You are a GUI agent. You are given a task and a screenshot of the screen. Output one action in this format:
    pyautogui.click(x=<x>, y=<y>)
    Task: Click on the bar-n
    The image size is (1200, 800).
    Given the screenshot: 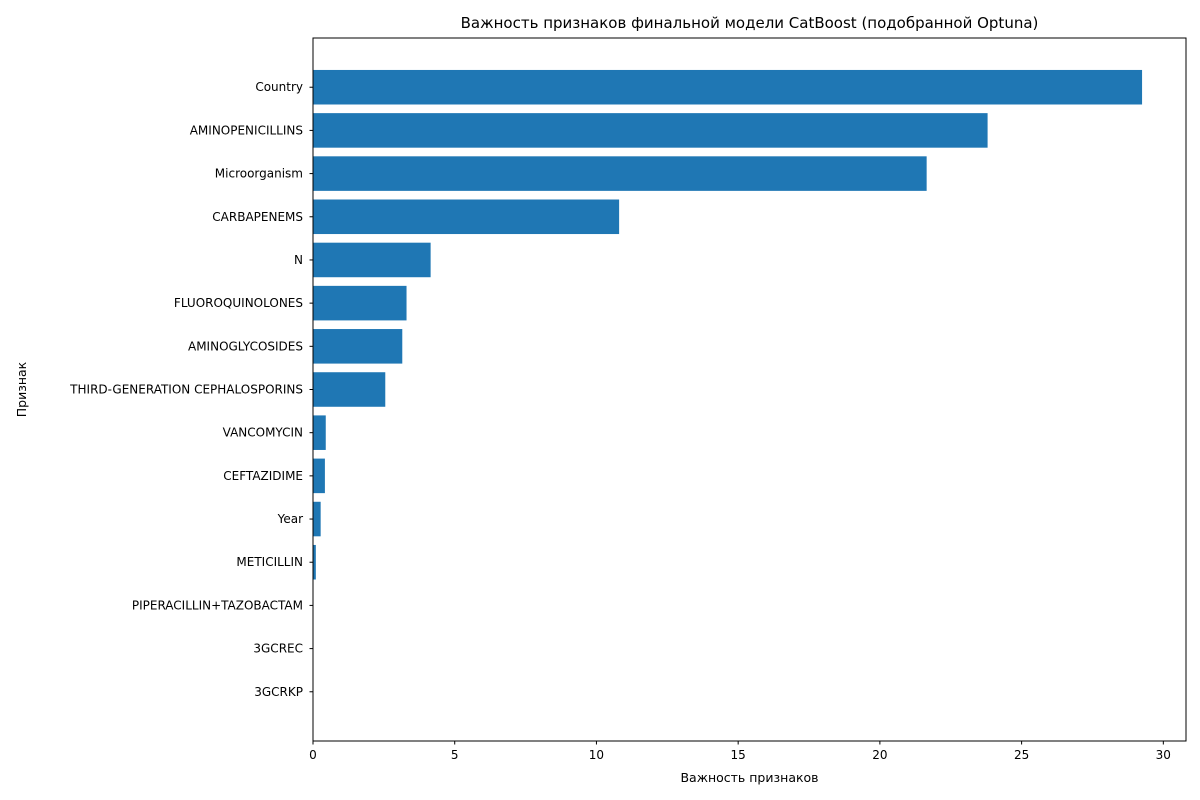 What is the action you would take?
    pyautogui.click(x=372, y=260)
    